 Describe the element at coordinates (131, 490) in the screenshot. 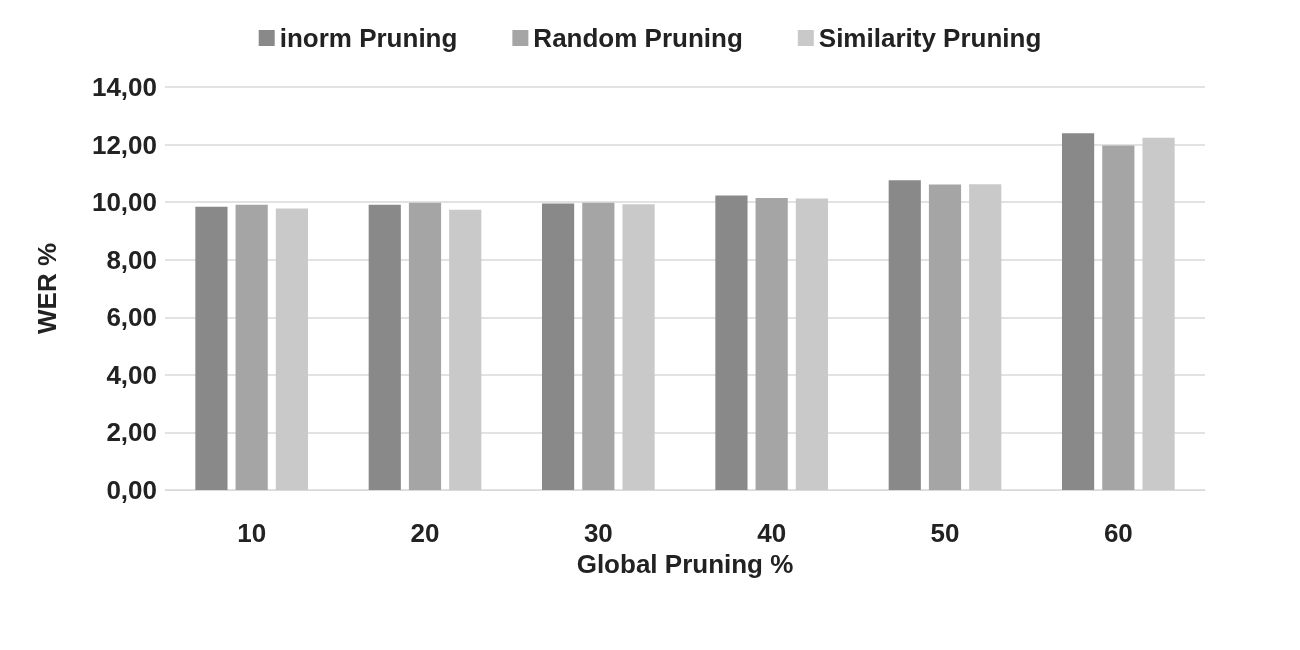

I see `y-tick-label: 0,00` at that location.